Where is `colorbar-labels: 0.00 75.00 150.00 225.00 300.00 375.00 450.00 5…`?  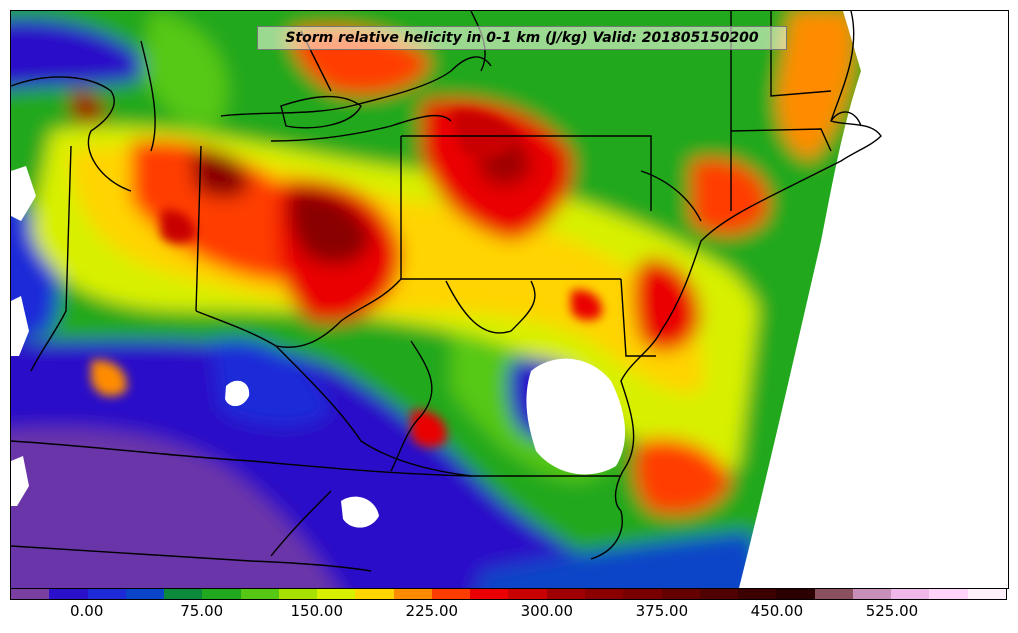
colorbar-labels: 0.00 75.00 150.00 225.00 300.00 375.00 450.00 5… is located at coordinates (508, 613).